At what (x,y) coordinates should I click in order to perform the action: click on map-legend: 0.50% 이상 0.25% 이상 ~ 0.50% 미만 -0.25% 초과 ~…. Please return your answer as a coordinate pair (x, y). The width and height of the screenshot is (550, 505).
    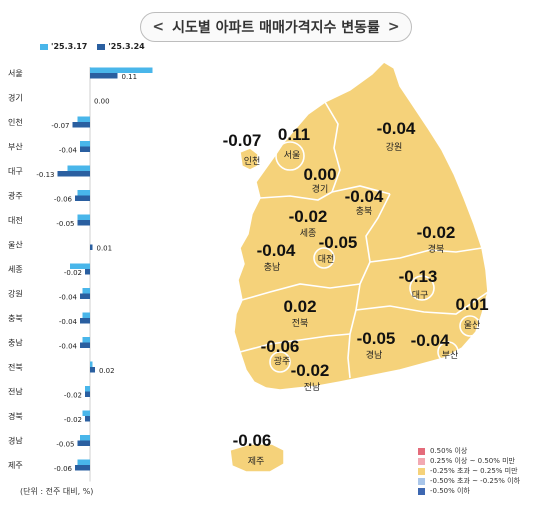
    Looking at the image, I should click on (469, 471).